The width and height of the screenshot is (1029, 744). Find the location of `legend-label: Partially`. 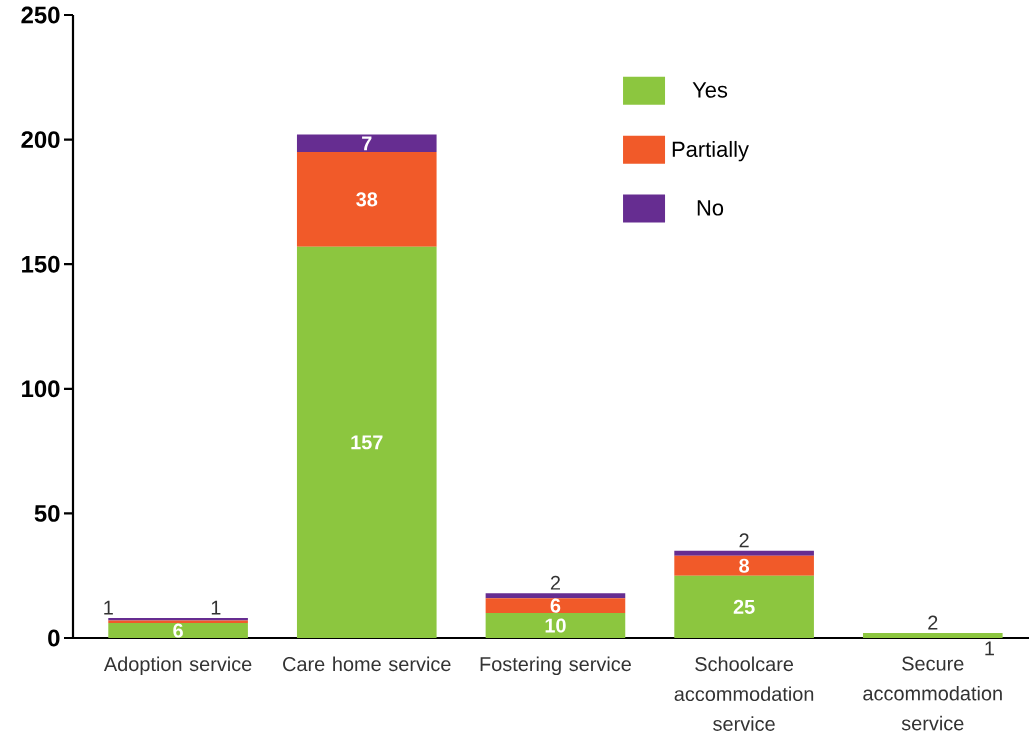

legend-label: Partially is located at coordinates (710, 151).